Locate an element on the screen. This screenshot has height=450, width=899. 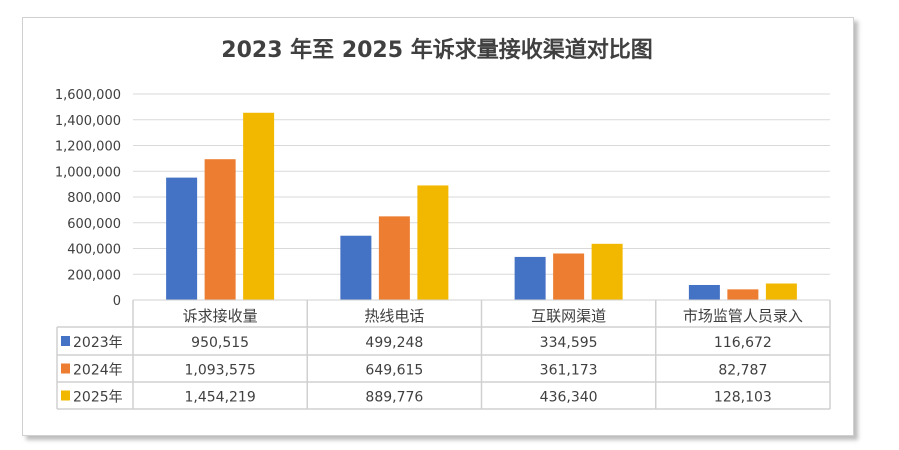
data-label: 950,515 is located at coordinates (220, 343).